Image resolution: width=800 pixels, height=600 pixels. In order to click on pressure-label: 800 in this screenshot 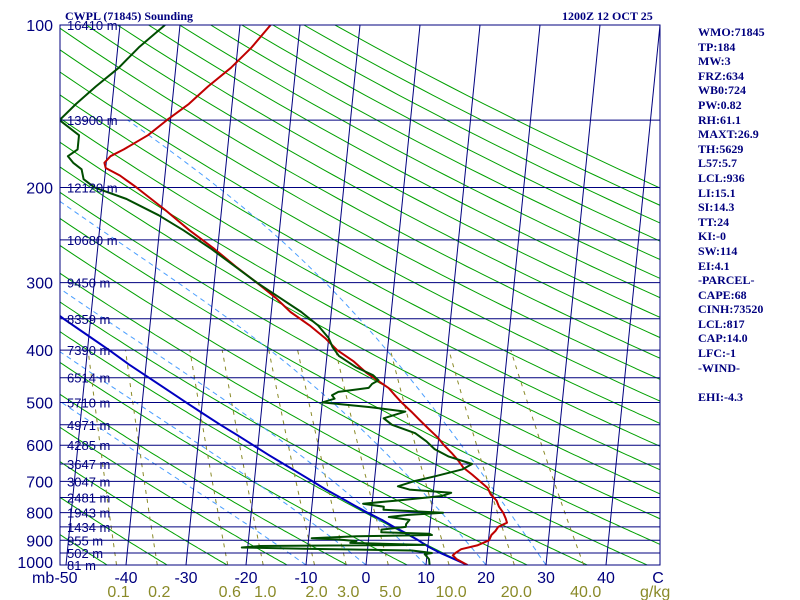, I will do `click(39, 514)`.